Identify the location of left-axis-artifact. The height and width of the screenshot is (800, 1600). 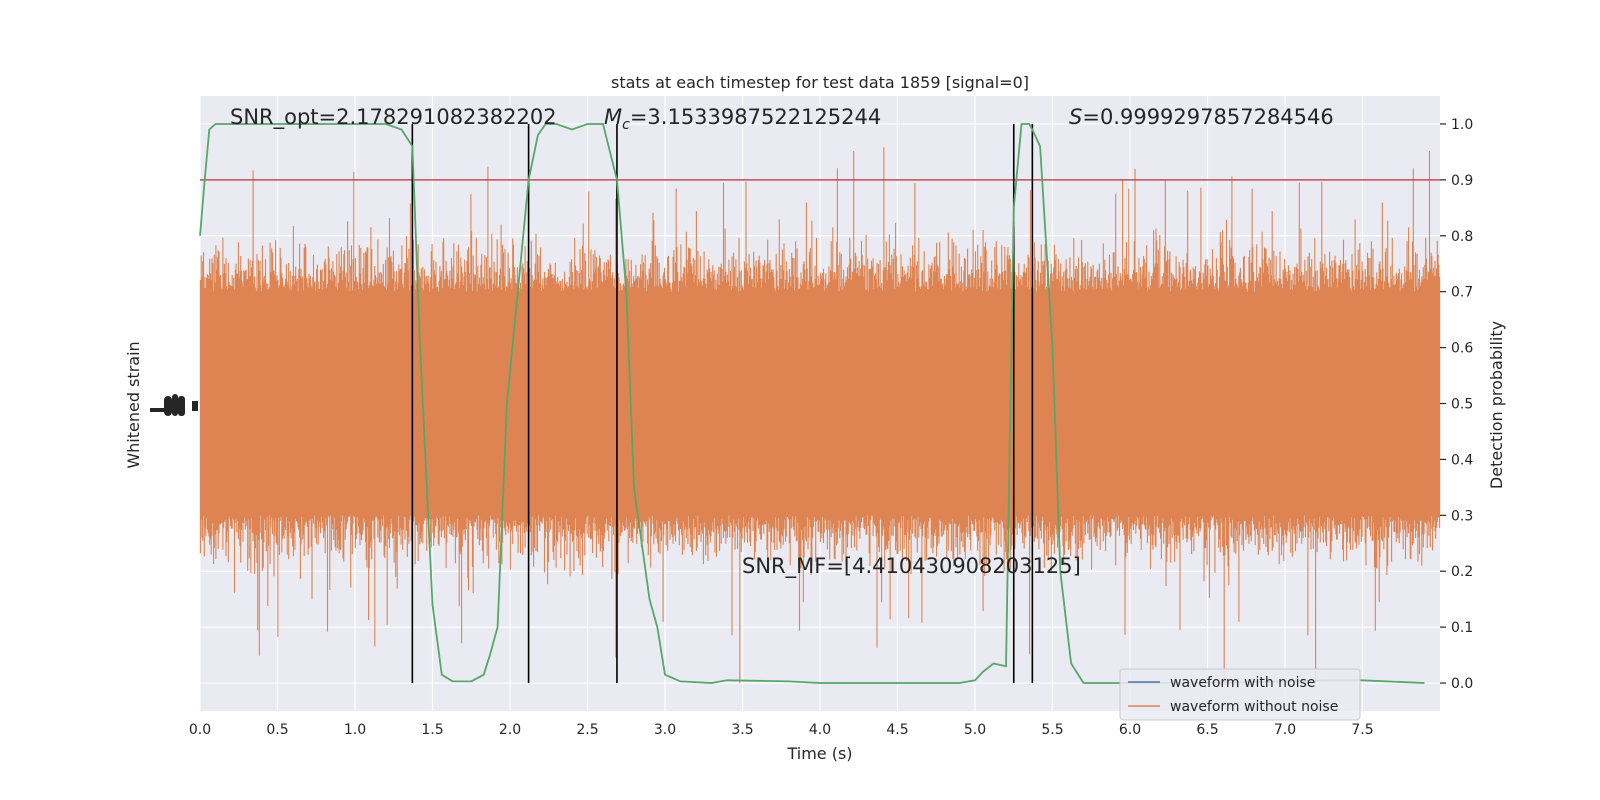
(174, 405).